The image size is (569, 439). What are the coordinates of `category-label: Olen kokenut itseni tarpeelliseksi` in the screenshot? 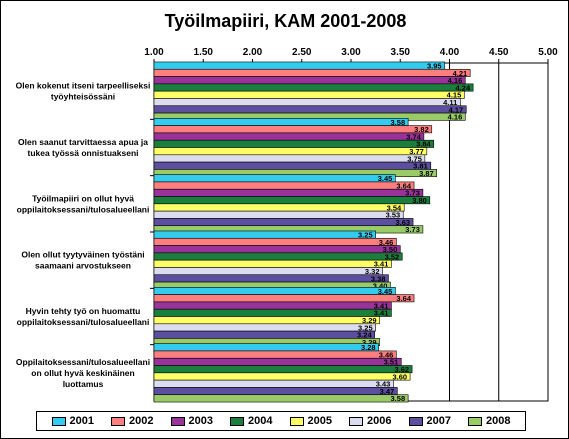 It's located at (83, 86).